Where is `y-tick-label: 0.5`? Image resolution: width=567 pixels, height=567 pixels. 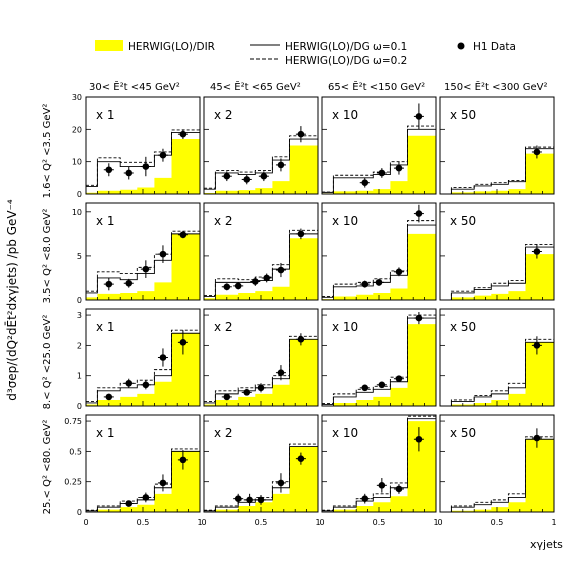
y-tick-label: 0.5 is located at coordinates (75, 451).